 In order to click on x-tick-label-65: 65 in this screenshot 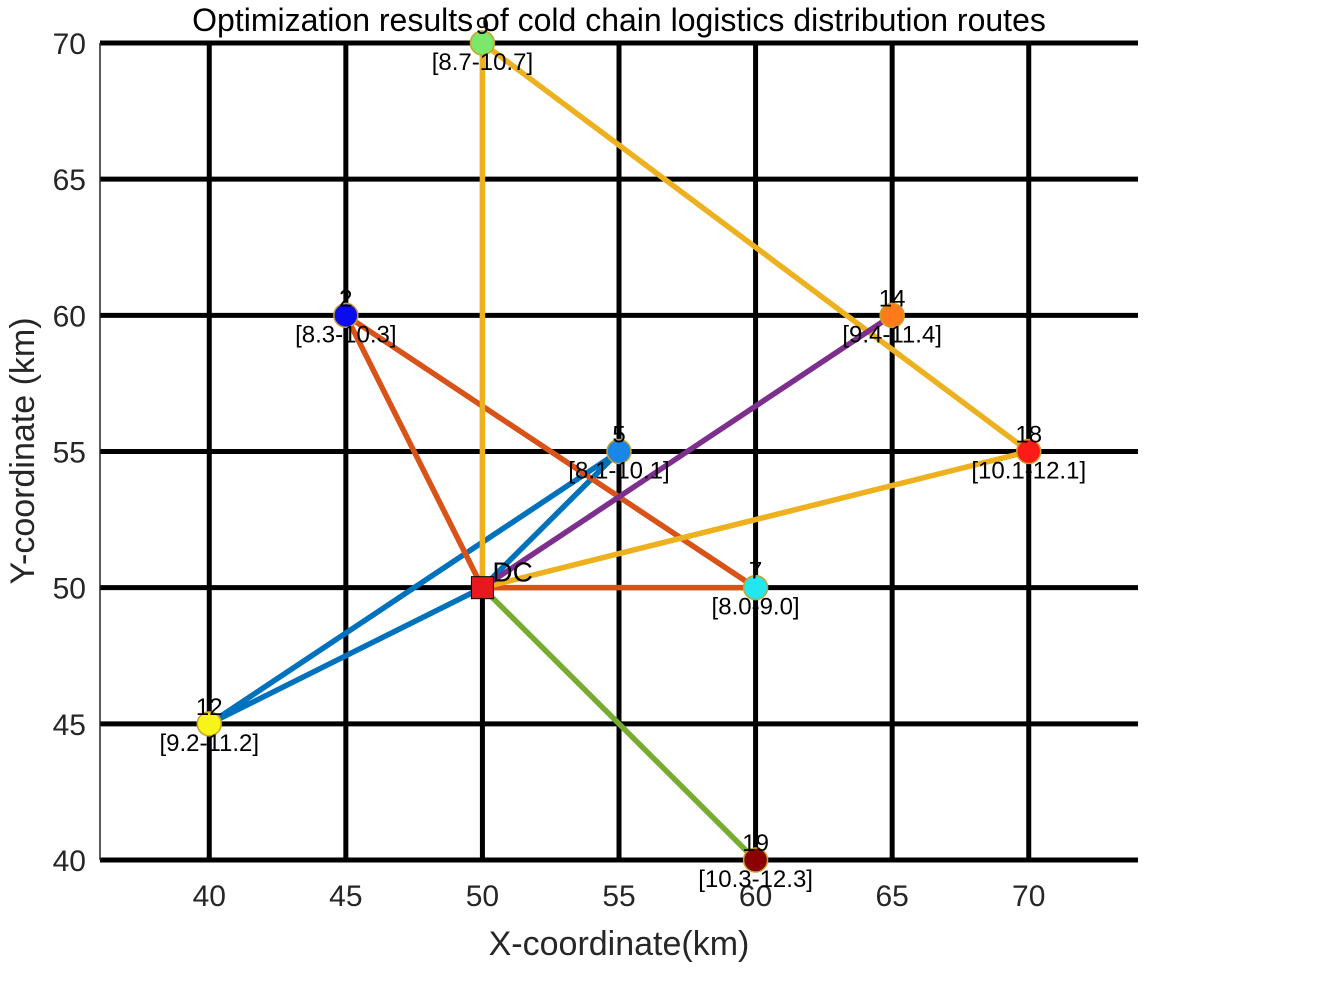, I will do `click(891, 896)`.